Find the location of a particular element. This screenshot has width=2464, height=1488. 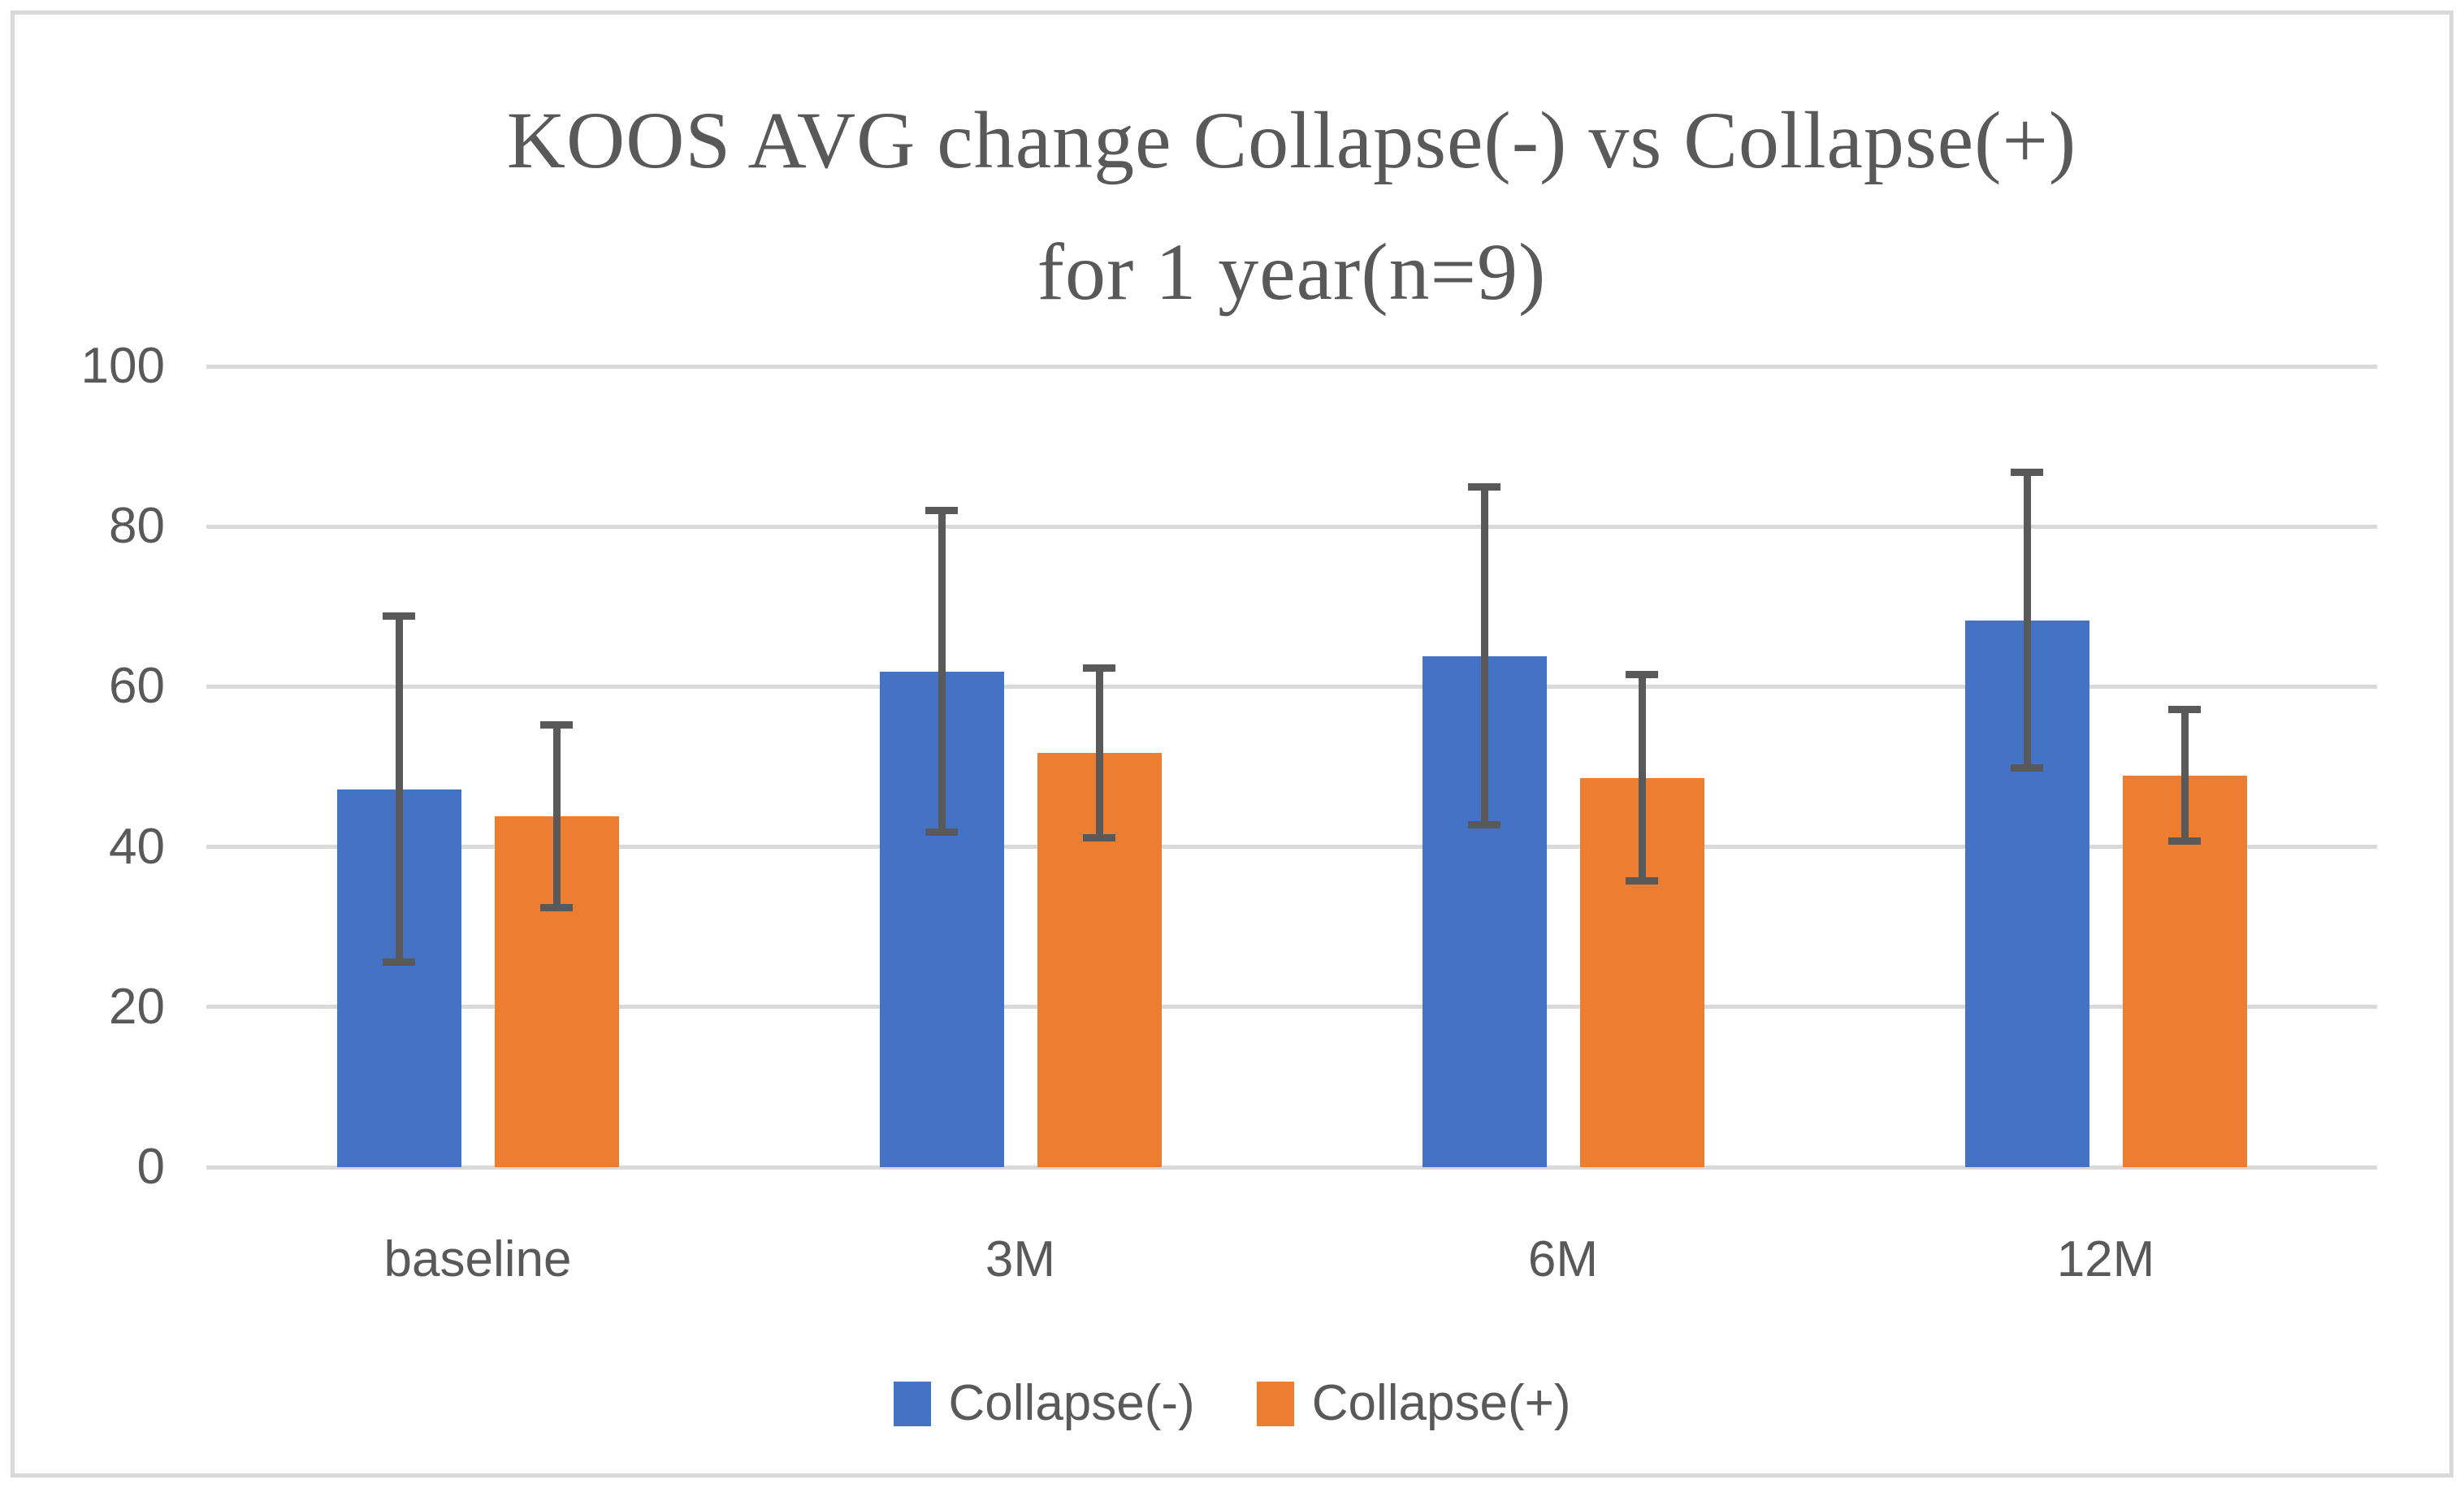

x-axis-category-label-baseline: baseline is located at coordinates (477, 1259).